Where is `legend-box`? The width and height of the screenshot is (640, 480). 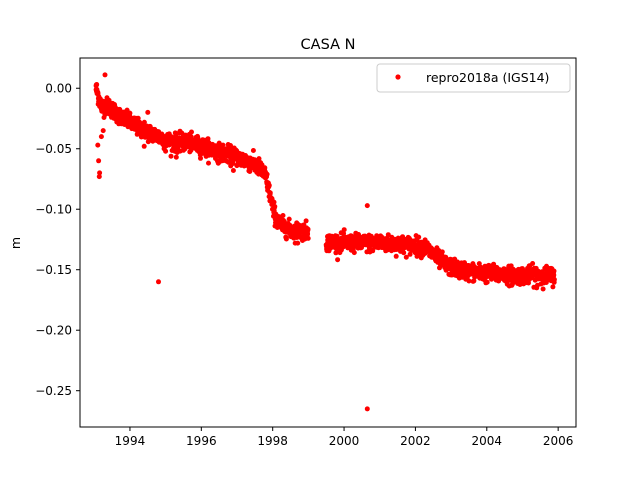 legend-box is located at coordinates (473, 78).